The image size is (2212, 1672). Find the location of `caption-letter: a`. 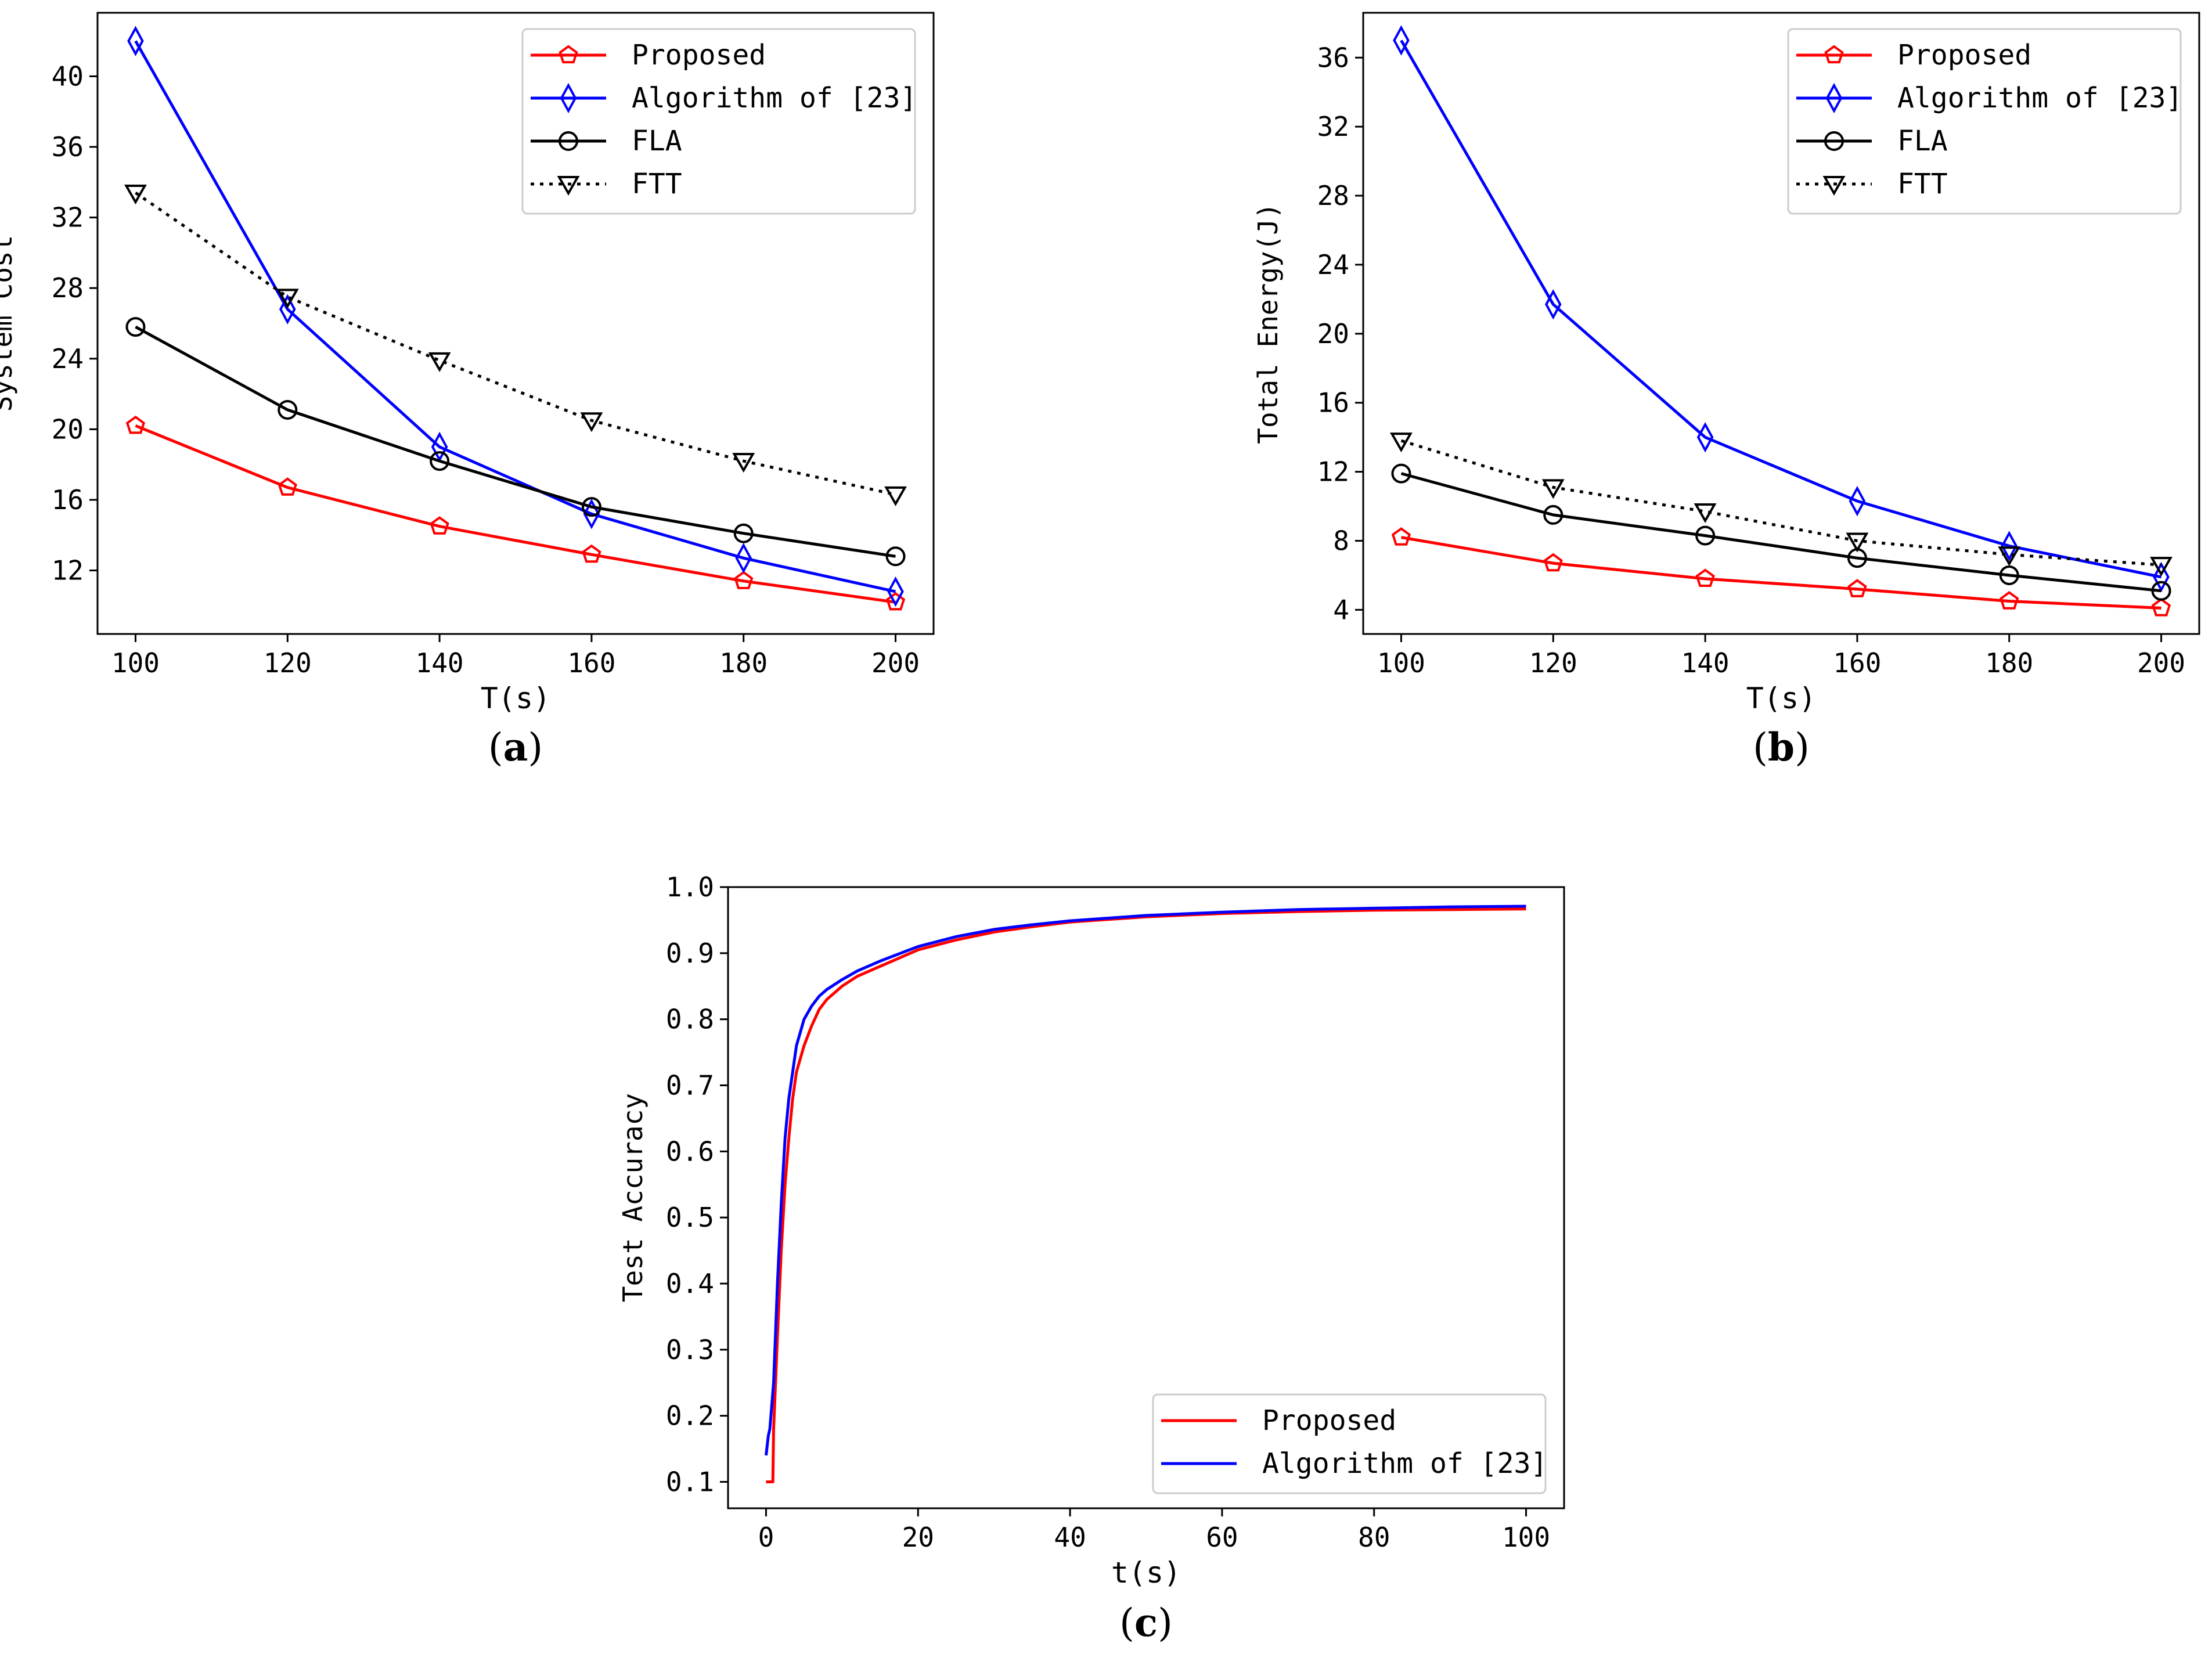

caption-letter: a is located at coordinates (515, 748).